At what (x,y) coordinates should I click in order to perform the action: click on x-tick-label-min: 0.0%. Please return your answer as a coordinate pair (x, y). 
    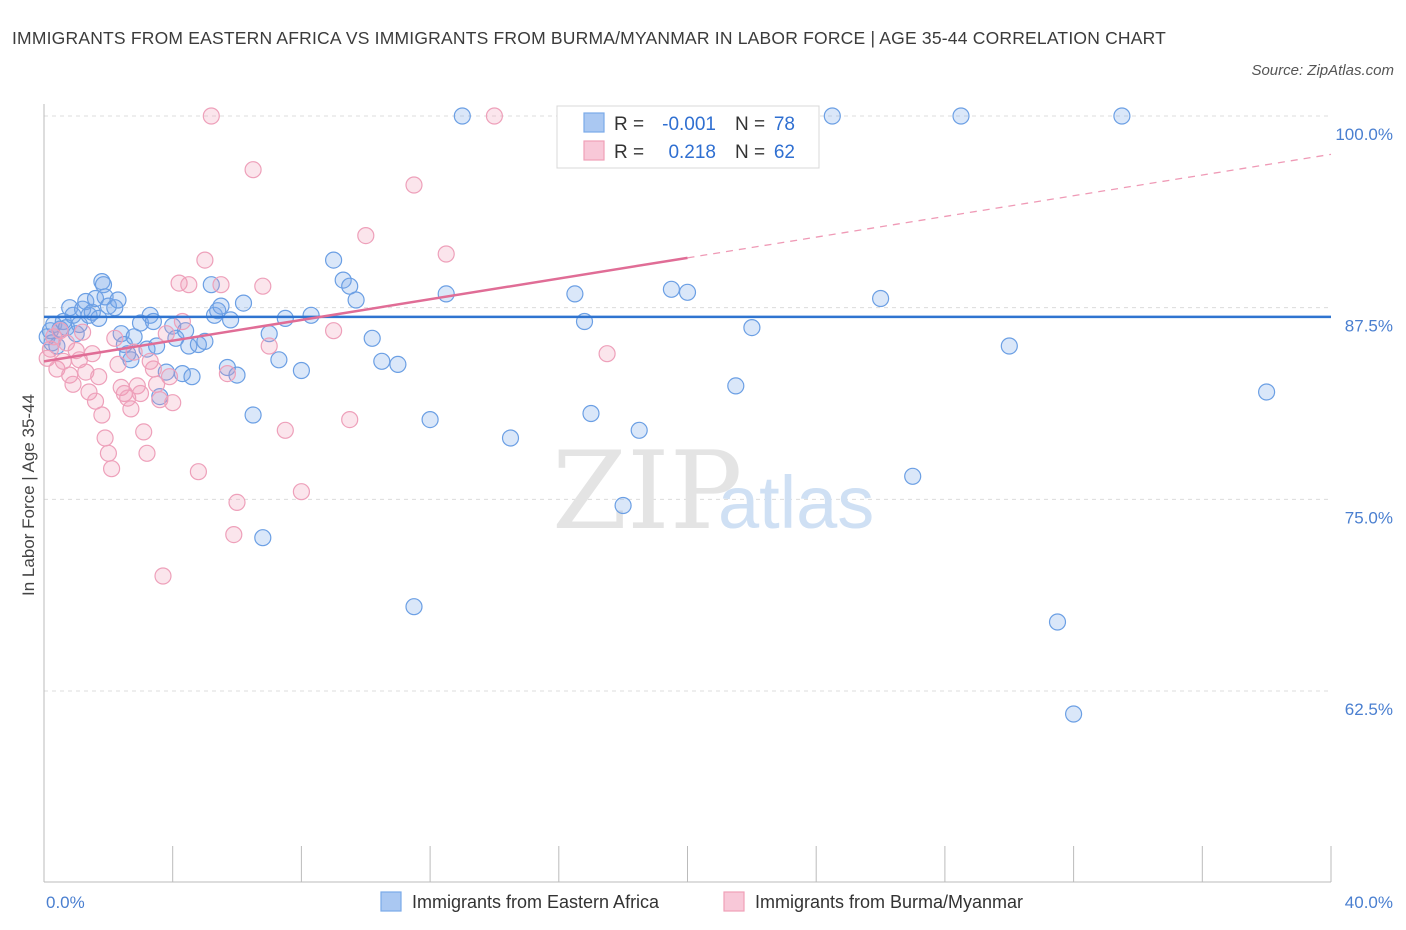
    Looking at the image, I should click on (65, 902).